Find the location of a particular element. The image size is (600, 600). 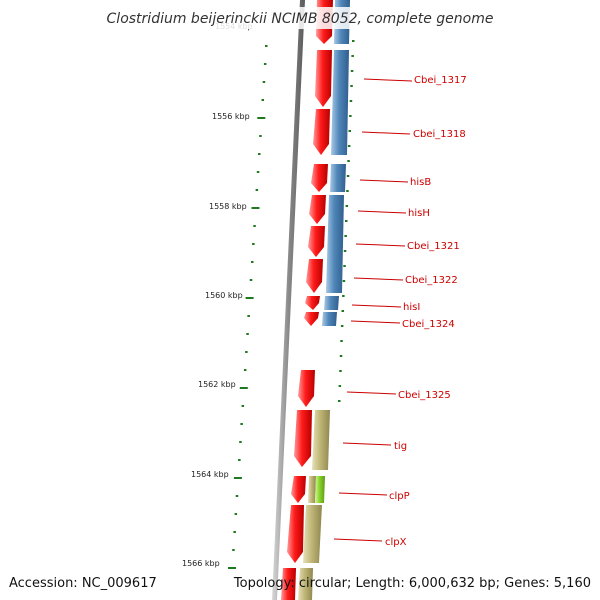

kbp-label: 1564 kbp is located at coordinates (210, 474).